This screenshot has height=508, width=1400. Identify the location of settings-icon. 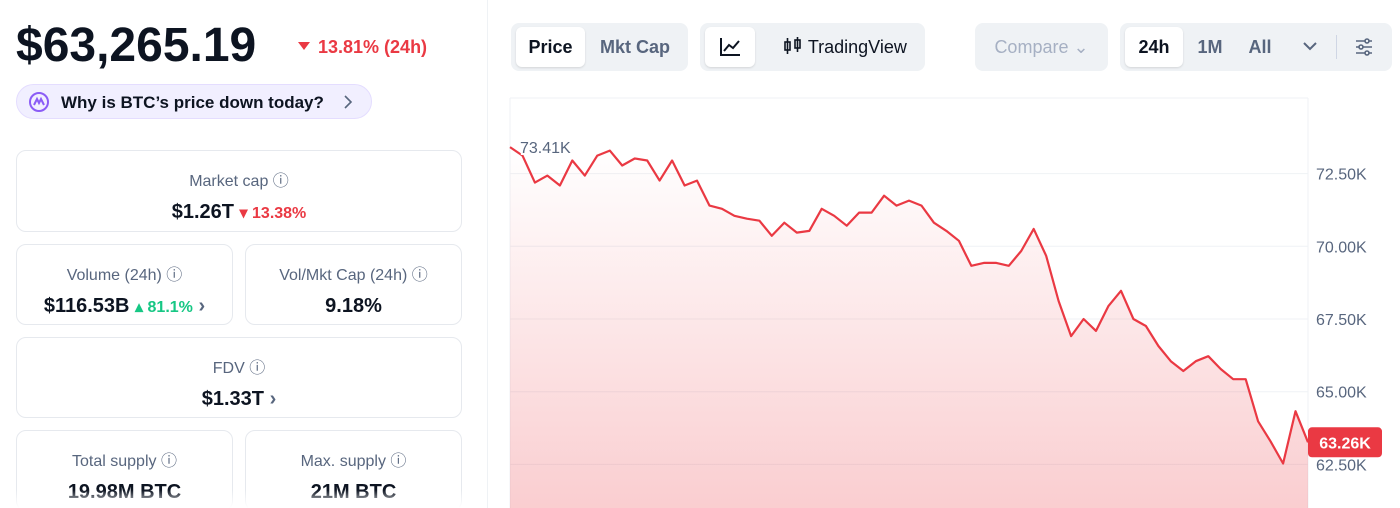
(1364, 47).